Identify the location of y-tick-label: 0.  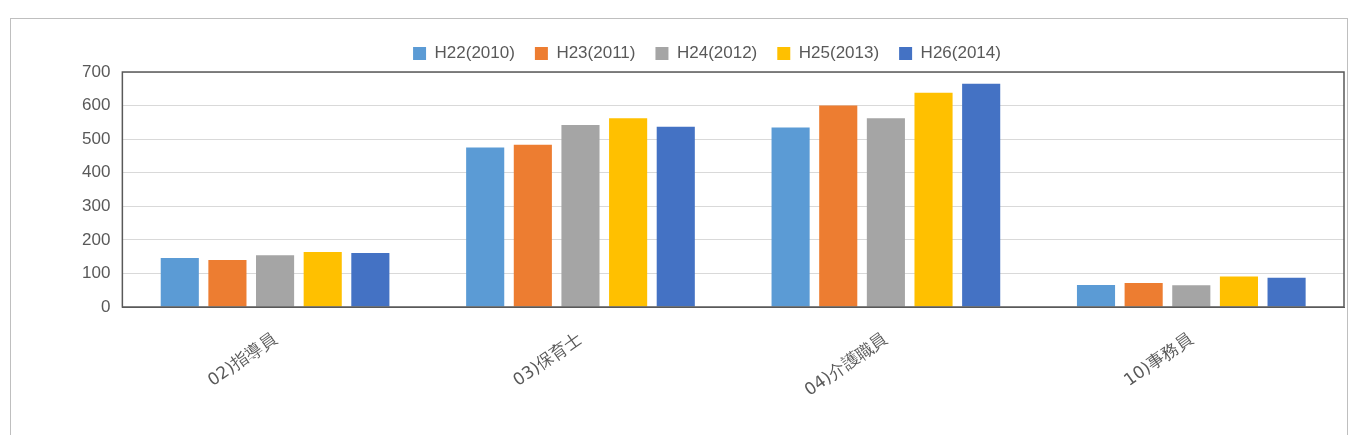
(105, 306).